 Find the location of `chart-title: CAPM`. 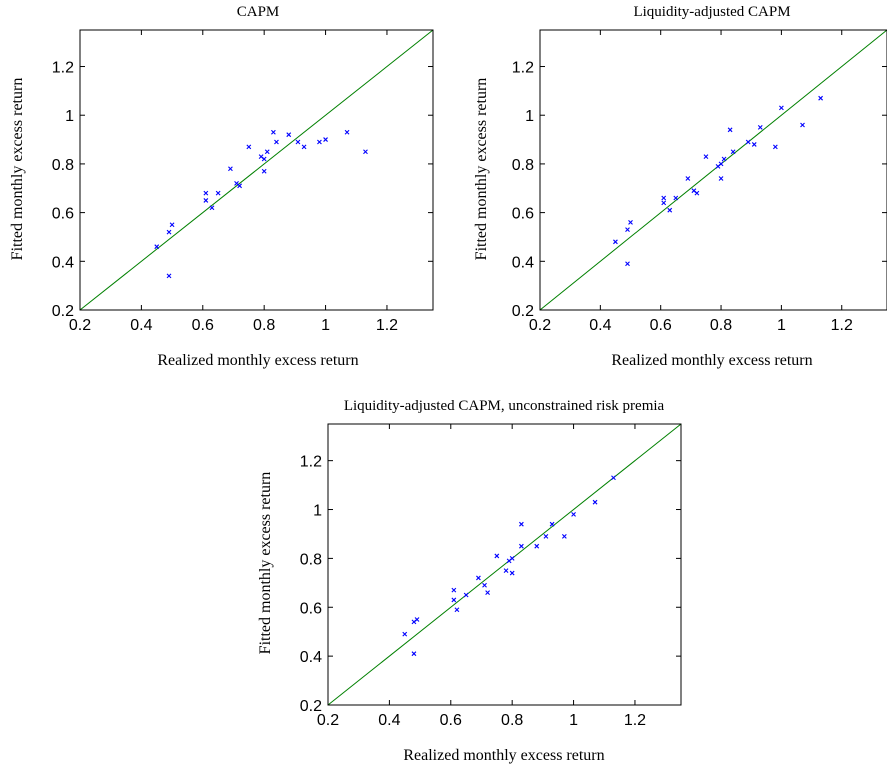

chart-title: CAPM is located at coordinates (258, 12).